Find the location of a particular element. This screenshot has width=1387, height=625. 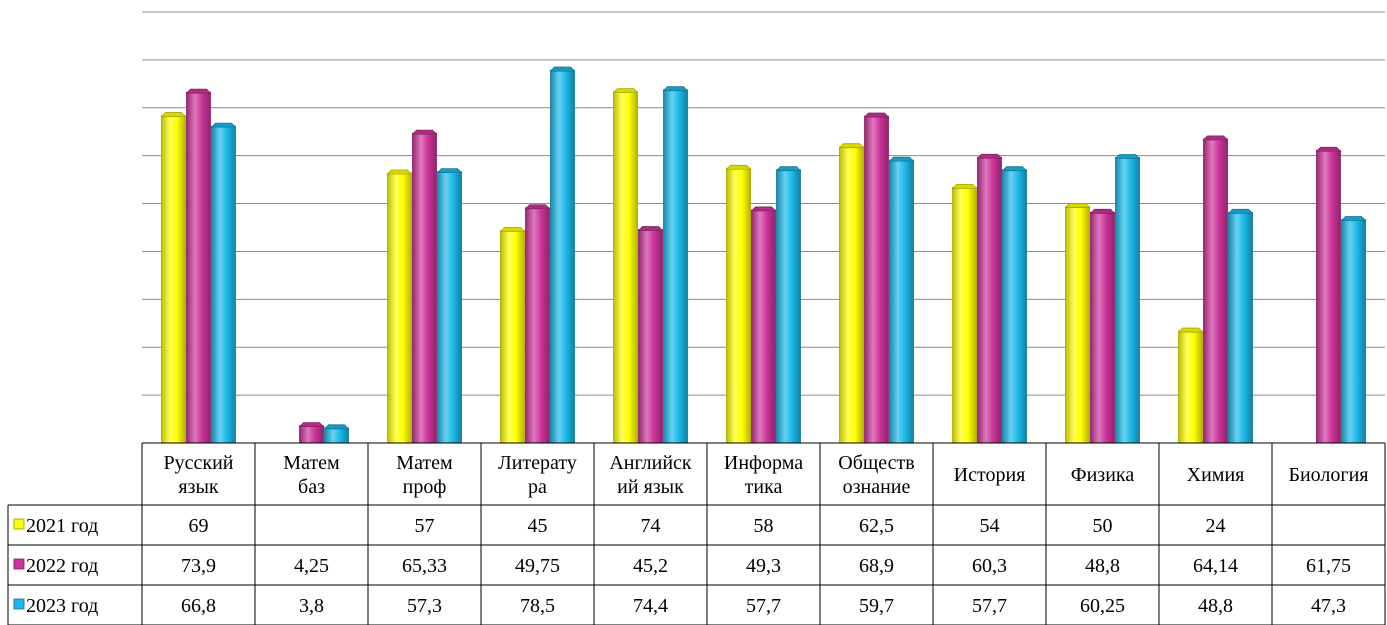

data-value-label: 45,2 is located at coordinates (650, 566).